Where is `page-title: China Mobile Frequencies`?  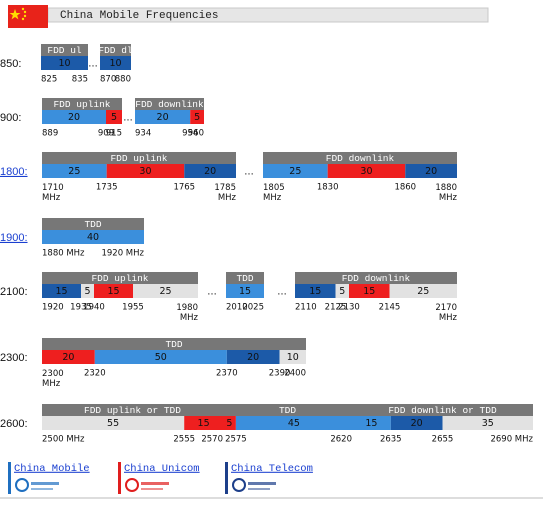
page-title: China Mobile Frequencies is located at coordinates (139, 16).